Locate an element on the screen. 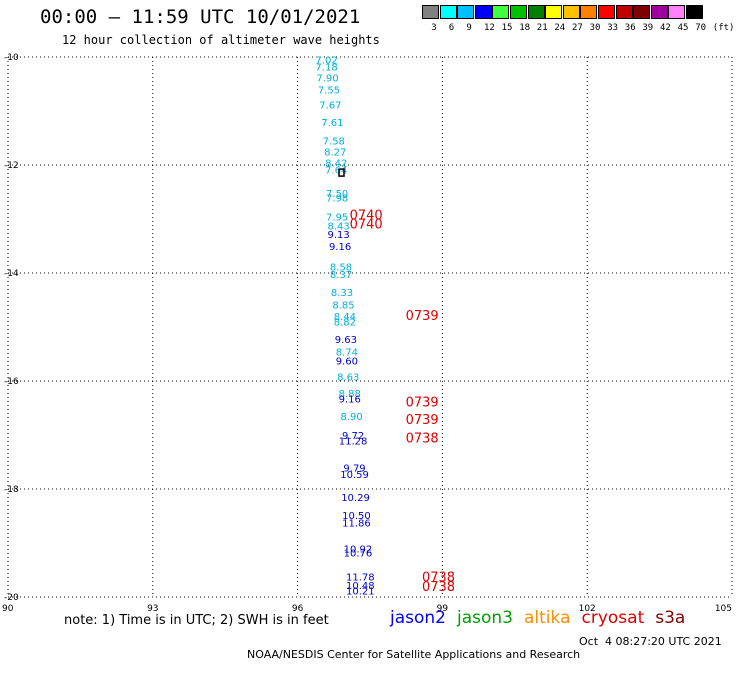  satellite-legend: jason2 jason3 altika cryosat s3a is located at coordinates (543, 618).